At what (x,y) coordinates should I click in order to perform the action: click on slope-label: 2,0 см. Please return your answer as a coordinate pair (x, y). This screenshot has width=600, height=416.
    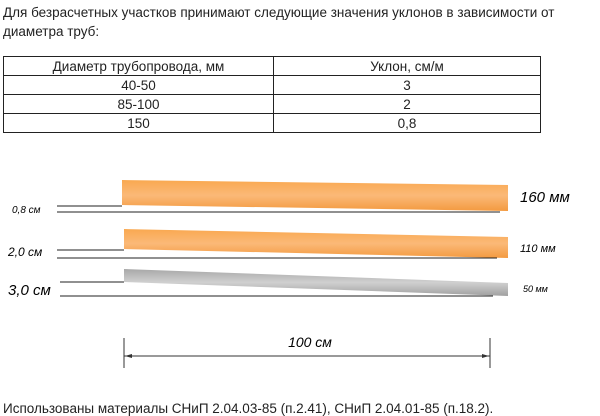
    Looking at the image, I should click on (24, 252).